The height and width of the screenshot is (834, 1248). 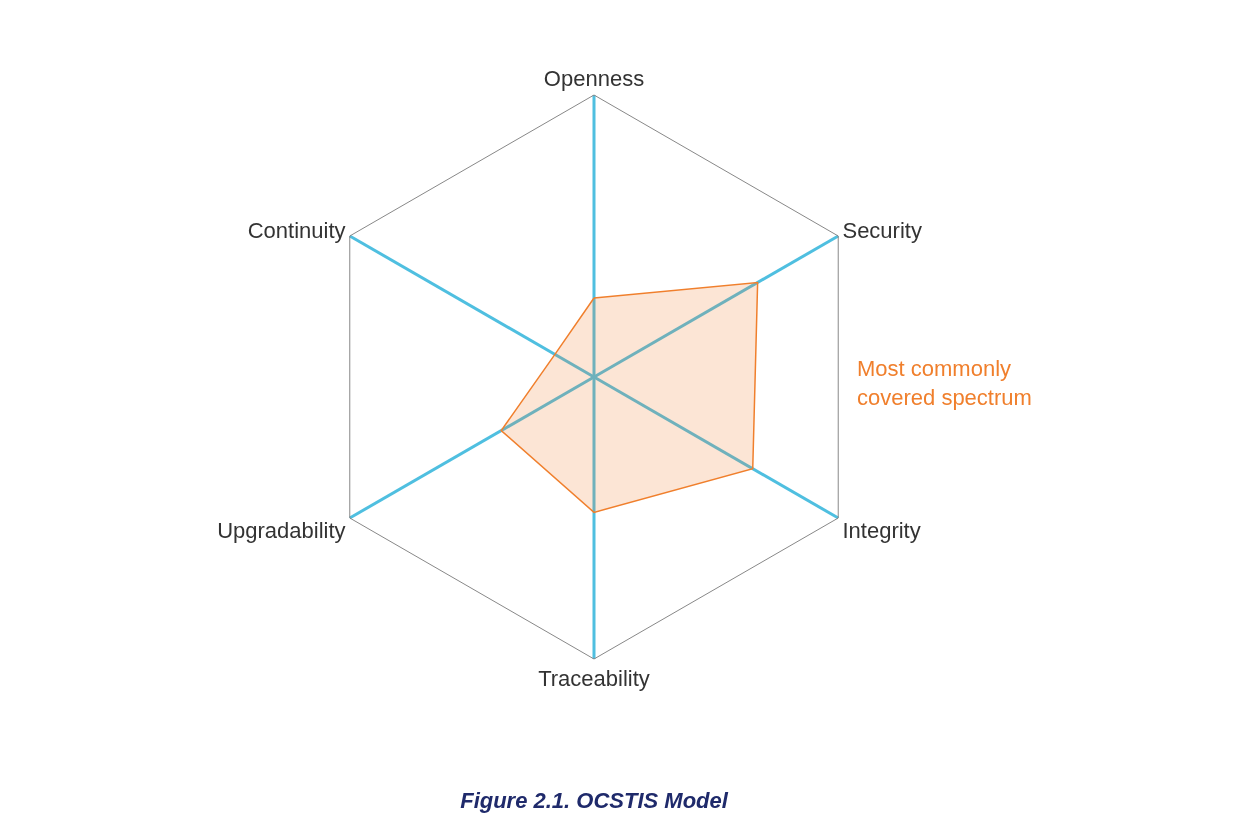 What do you see at coordinates (281, 531) in the screenshot?
I see `spoke-label: Upgradability` at bounding box center [281, 531].